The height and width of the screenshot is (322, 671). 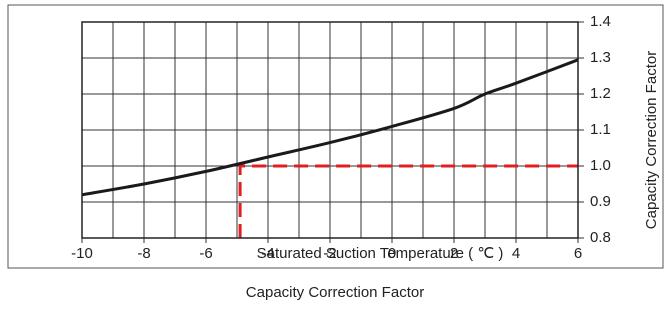 I want to click on y-tick-label: 1.2, so click(x=600, y=93).